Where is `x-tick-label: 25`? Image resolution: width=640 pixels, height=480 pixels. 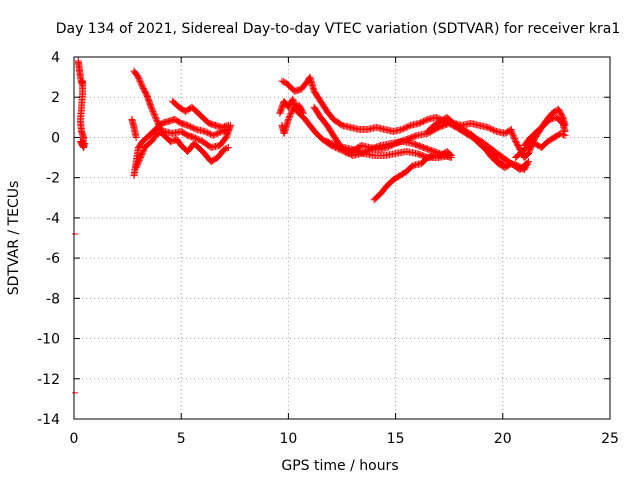 x-tick-label: 25 is located at coordinates (610, 439).